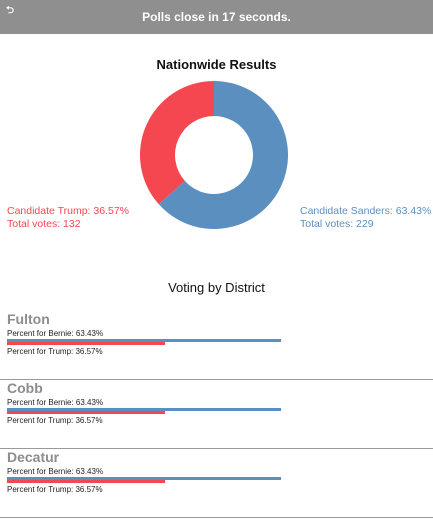 This screenshot has height=529, width=433. What do you see at coordinates (366, 211) in the screenshot?
I see `sanders-percent-label: Candidate Sanders: 63.43%` at bounding box center [366, 211].